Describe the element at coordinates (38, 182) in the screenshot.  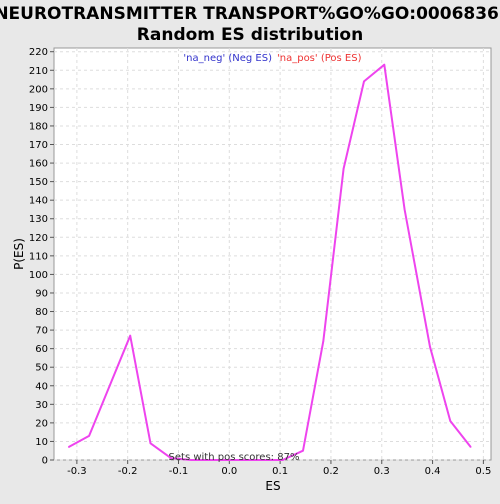
I see `y-tick-label: 150` at that location.